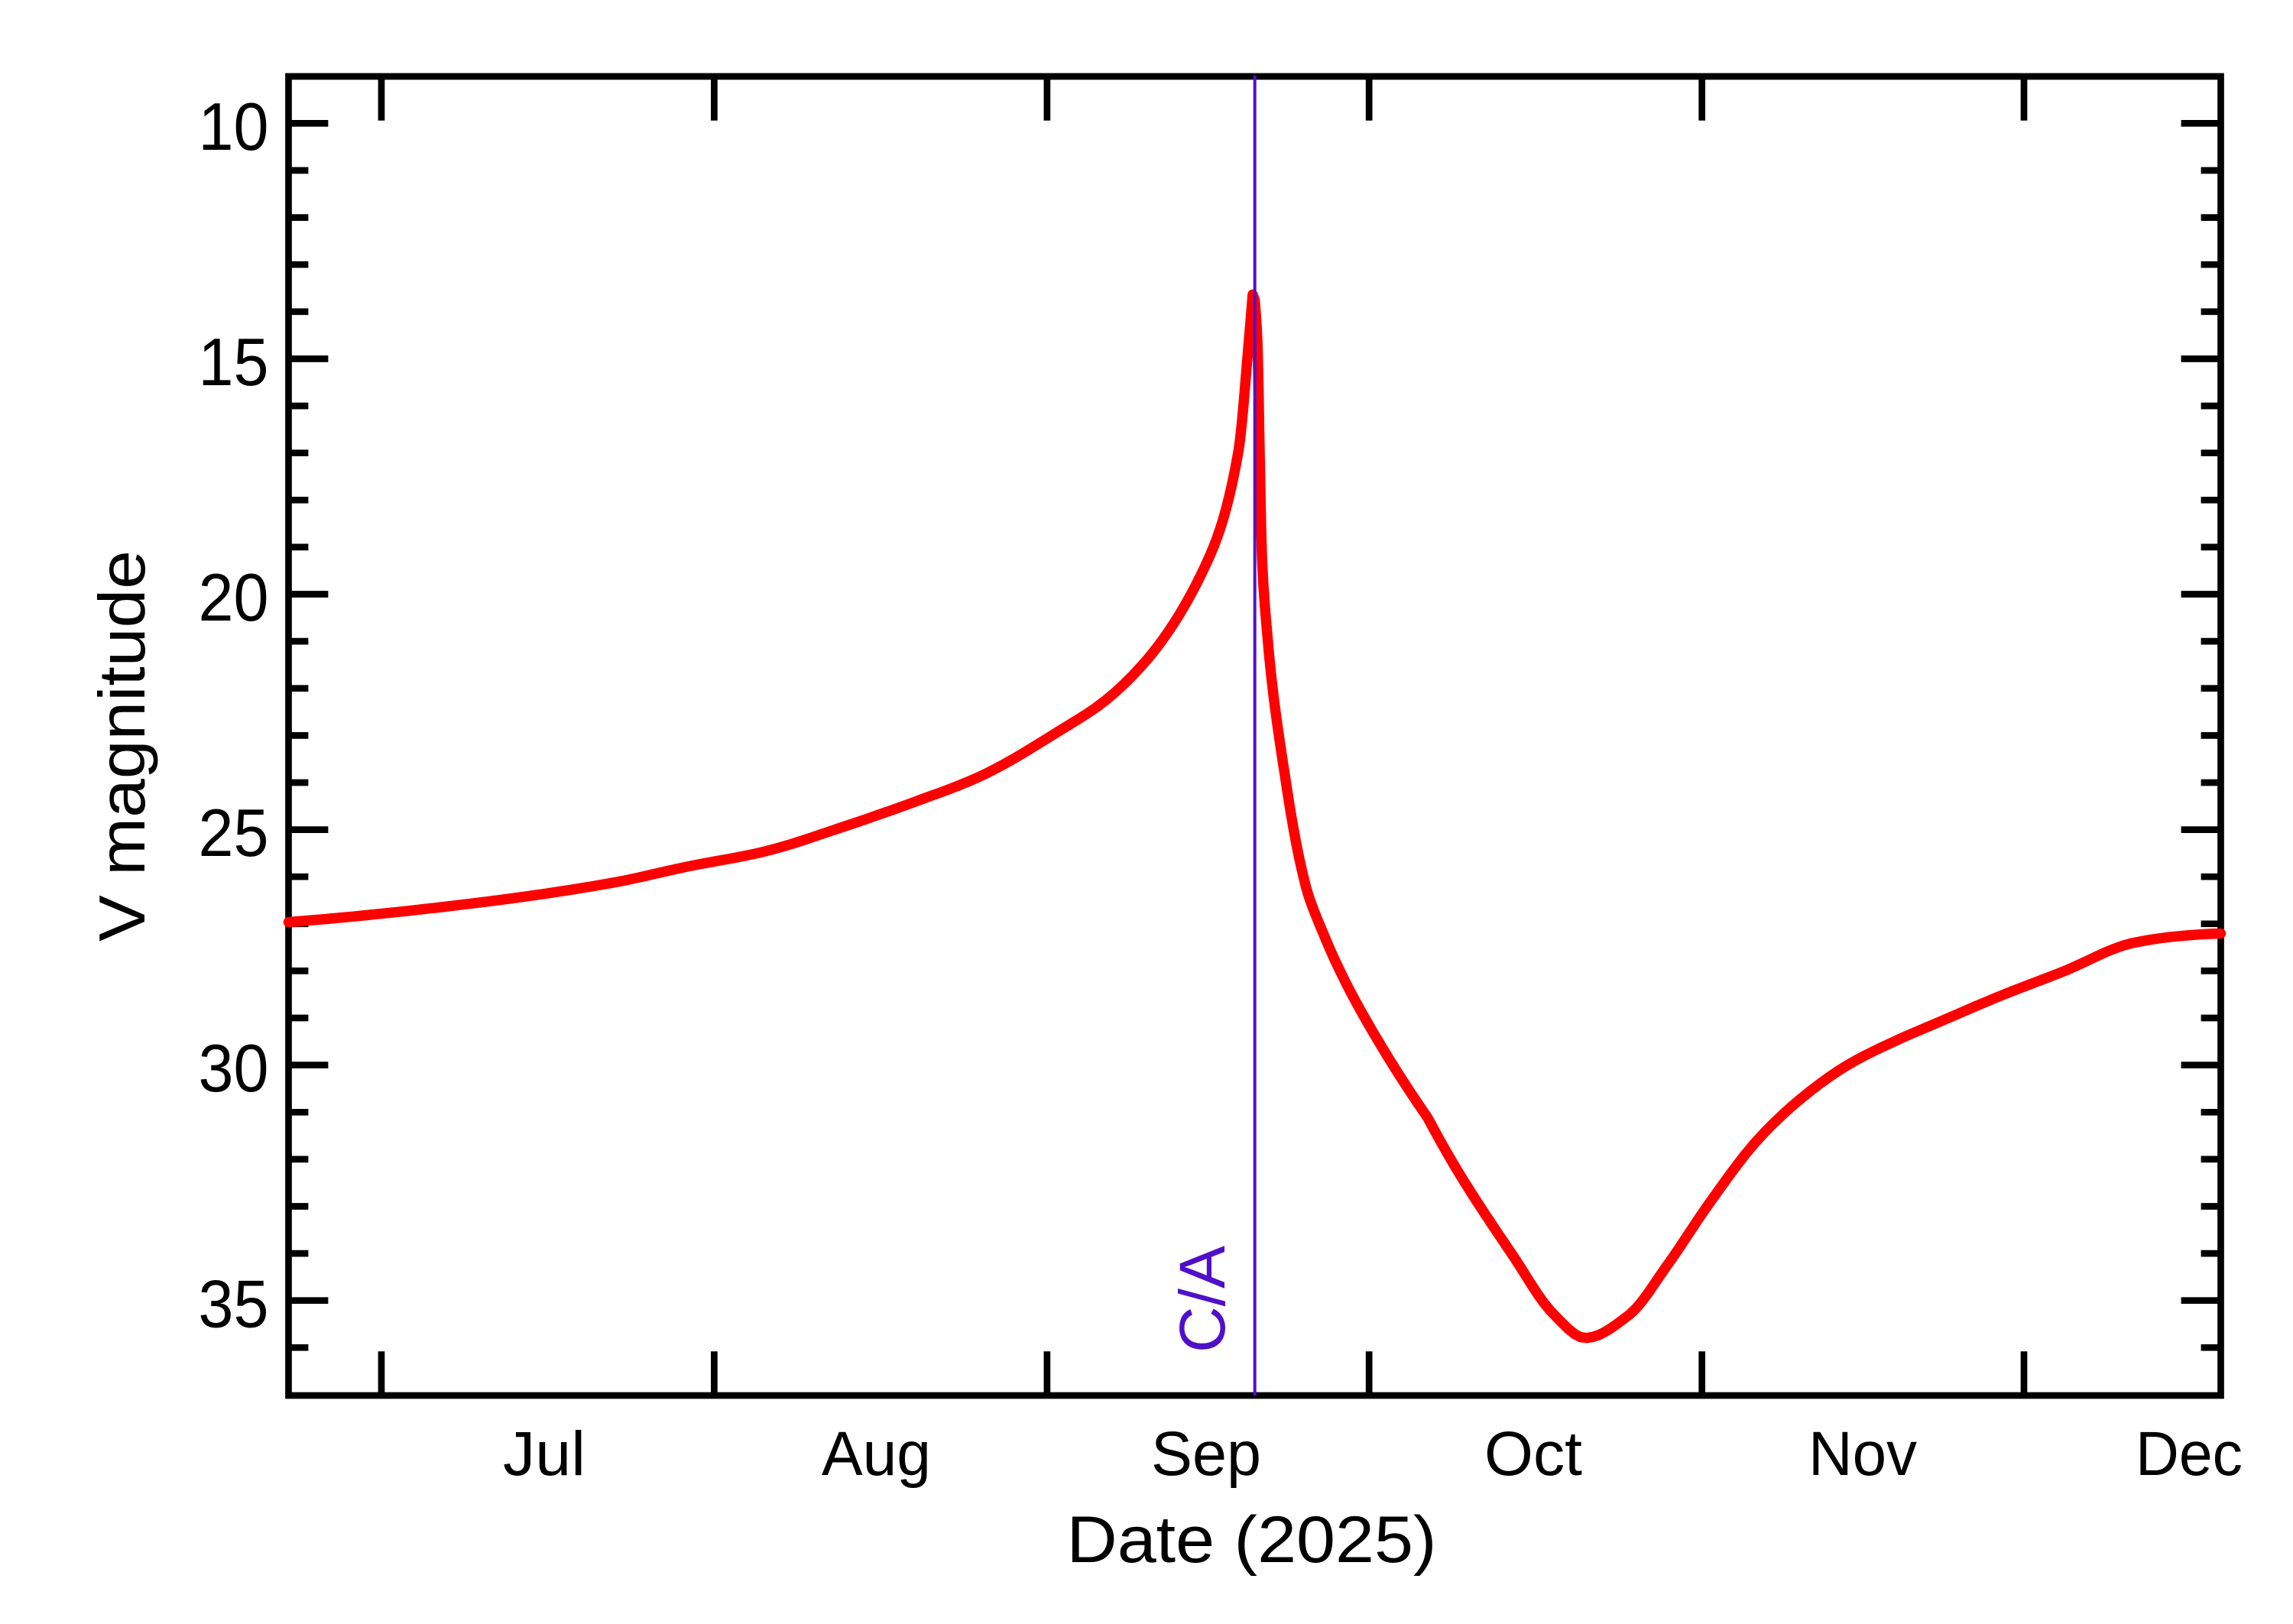  What do you see at coordinates (1206, 1454) in the screenshot?
I see `svg-text: Sep` at bounding box center [1206, 1454].